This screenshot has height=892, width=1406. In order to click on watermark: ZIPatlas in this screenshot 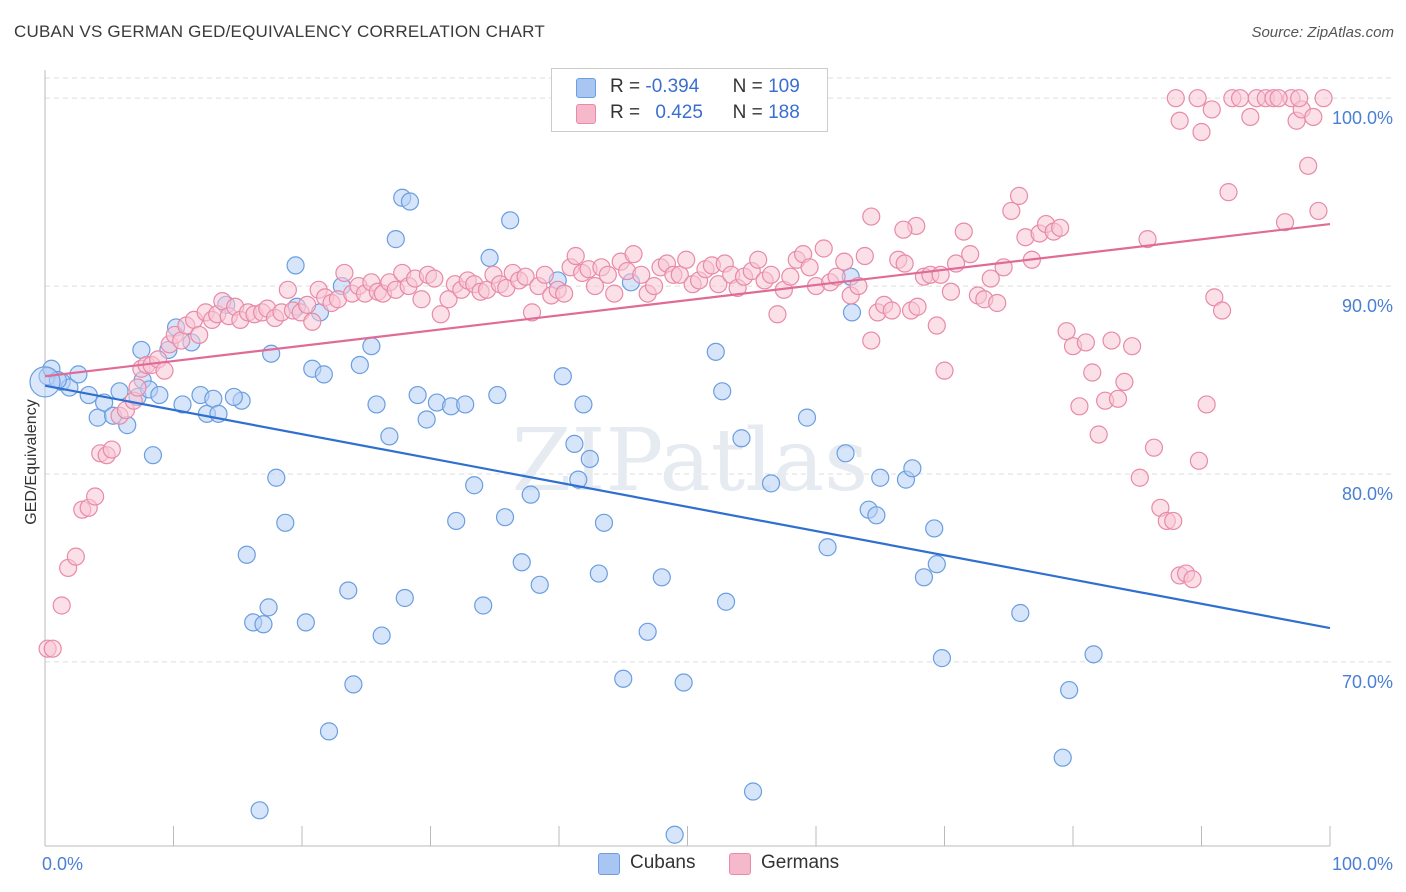, I will do `click(690, 461)`.